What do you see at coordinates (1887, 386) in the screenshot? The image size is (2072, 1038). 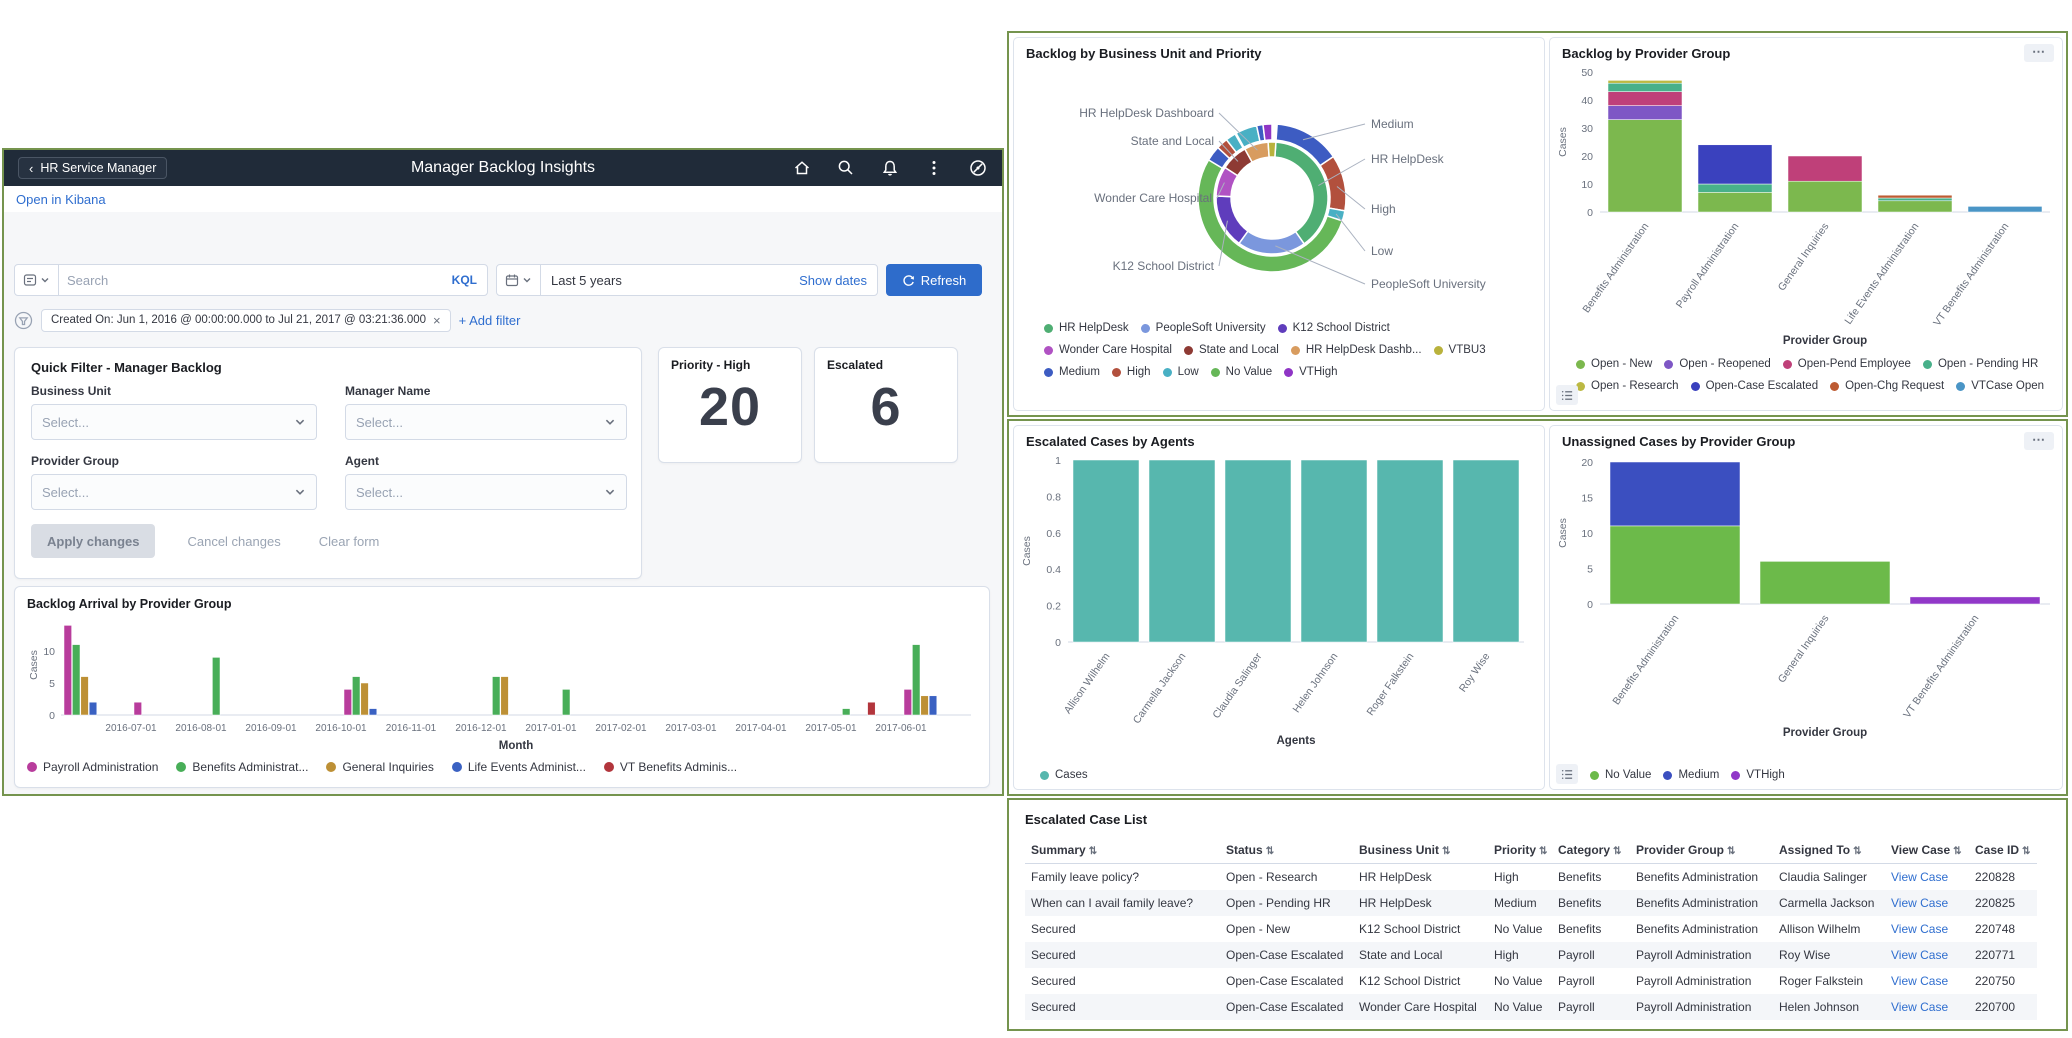 I see `legend-item: Open-Chg Request` at bounding box center [1887, 386].